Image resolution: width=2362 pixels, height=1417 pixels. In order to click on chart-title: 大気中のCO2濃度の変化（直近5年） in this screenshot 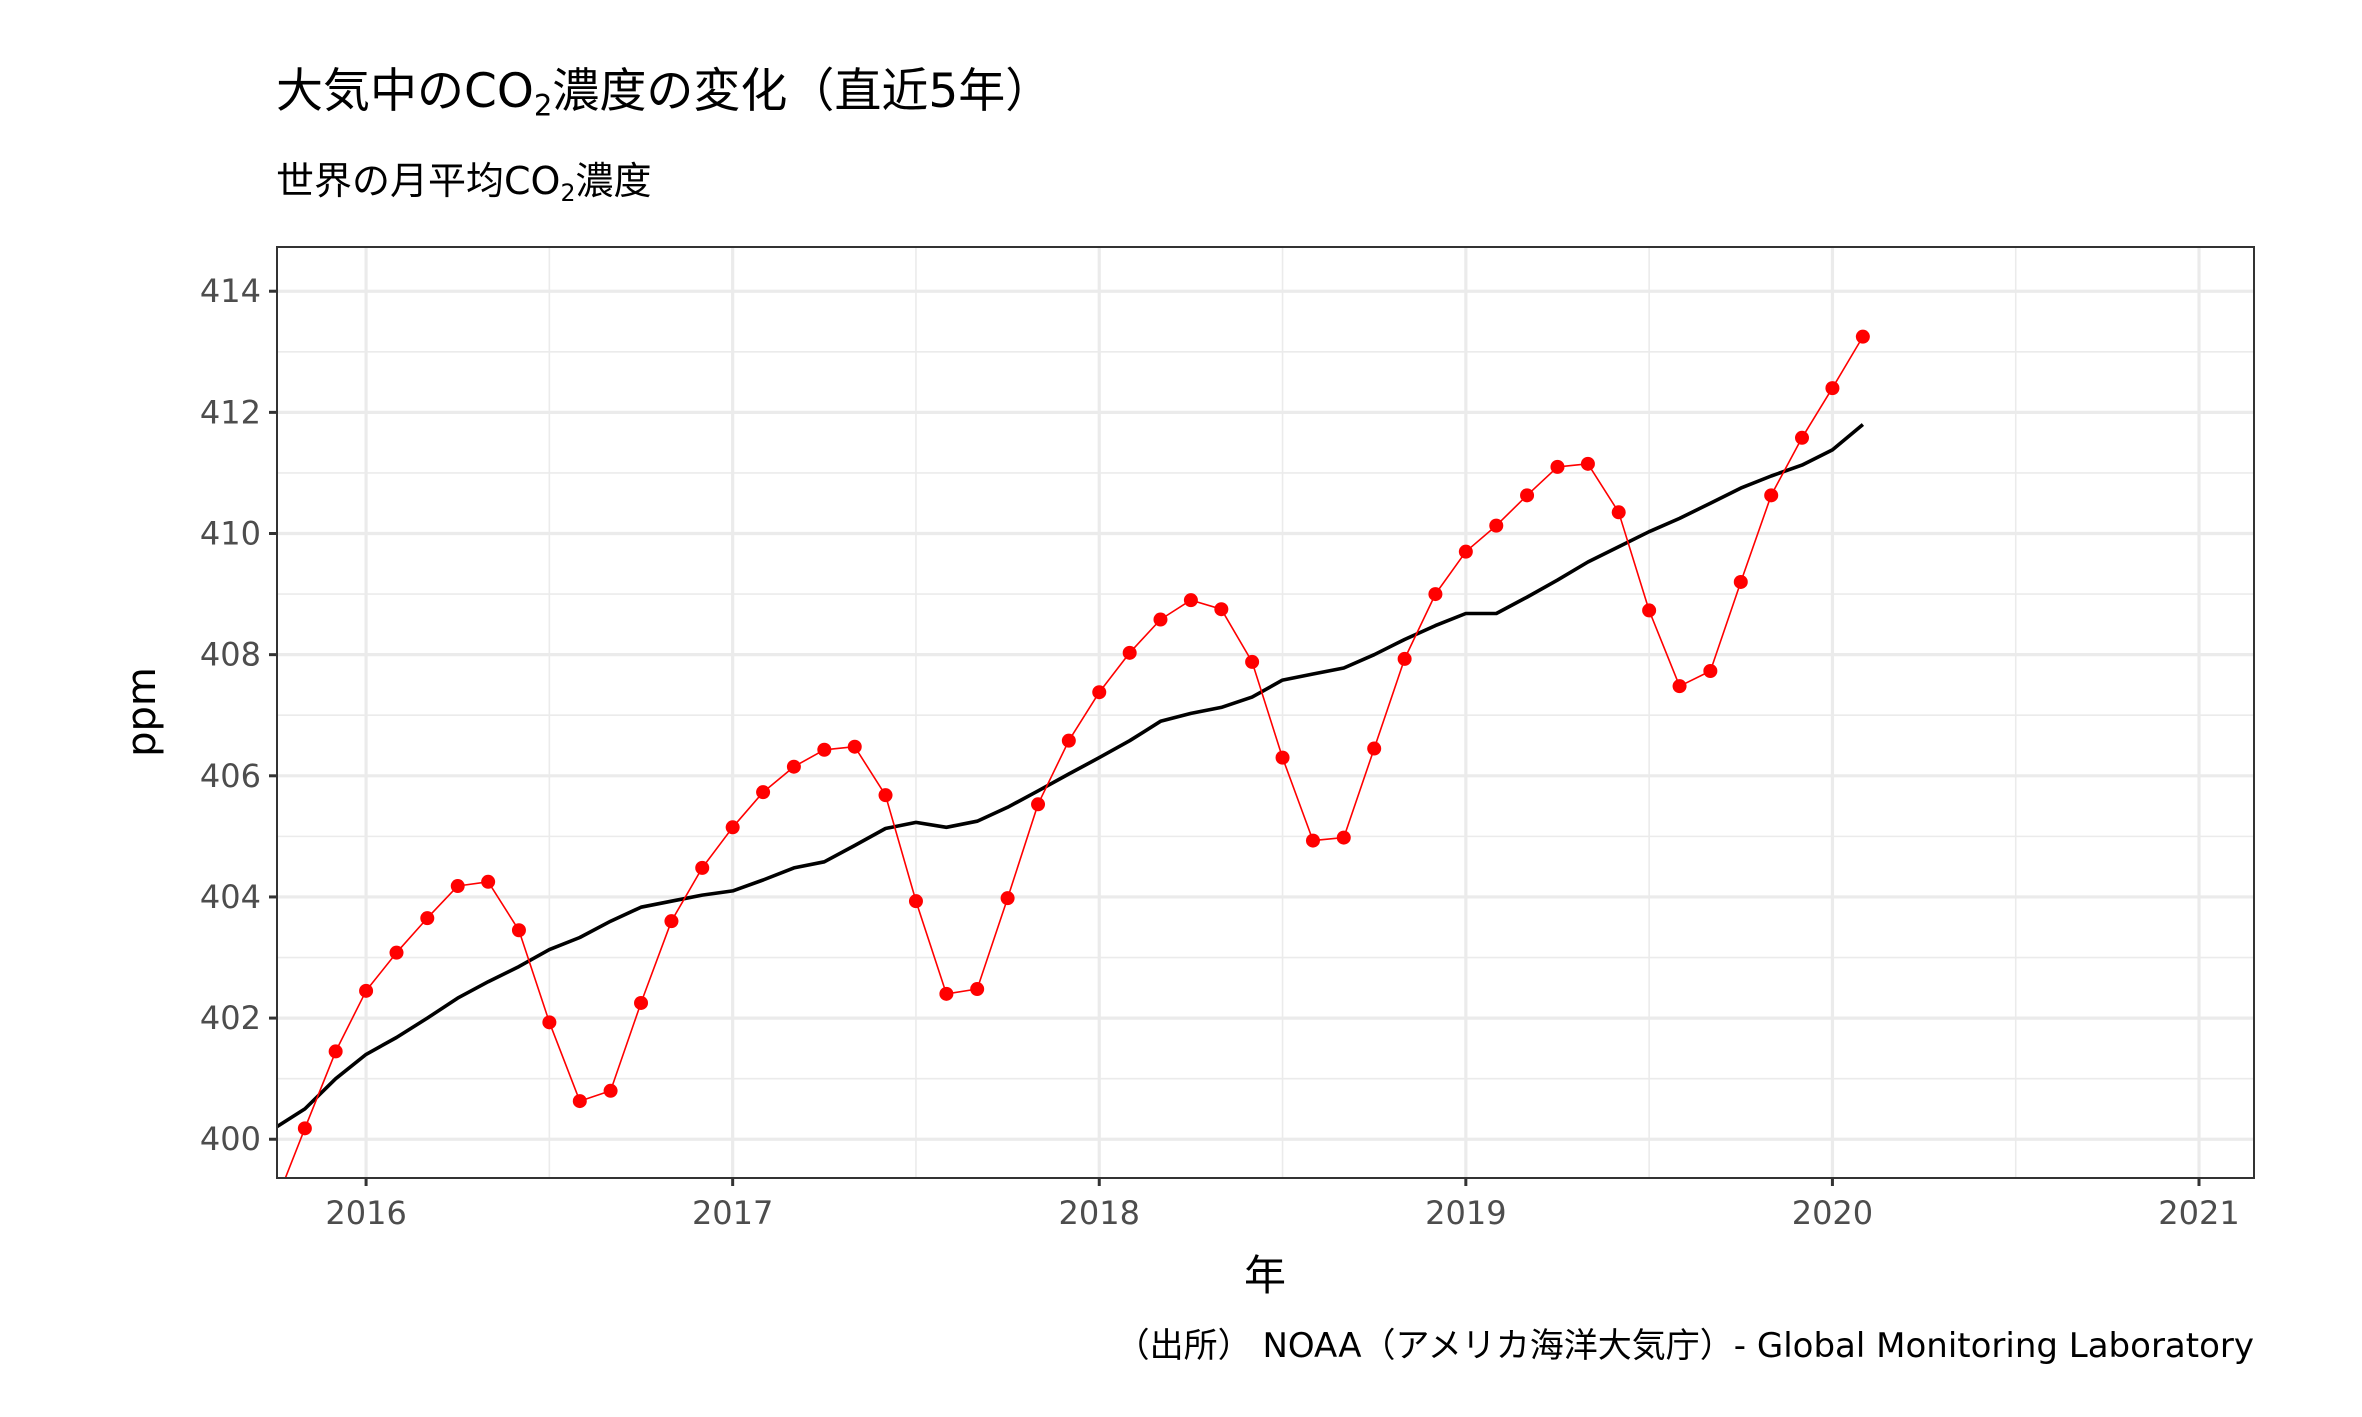, I will do `click(664, 87)`.